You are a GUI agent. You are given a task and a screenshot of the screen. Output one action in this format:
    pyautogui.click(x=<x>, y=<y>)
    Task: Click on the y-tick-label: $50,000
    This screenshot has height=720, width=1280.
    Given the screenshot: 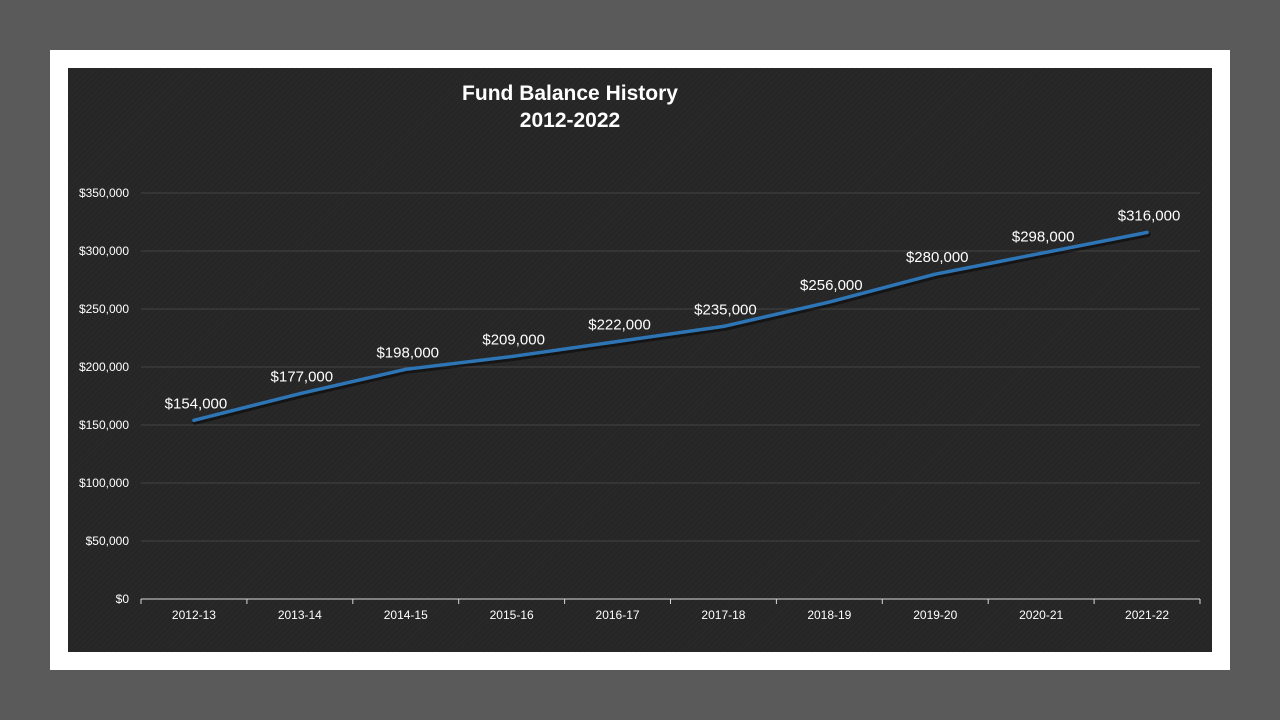 What is the action you would take?
    pyautogui.click(x=108, y=541)
    